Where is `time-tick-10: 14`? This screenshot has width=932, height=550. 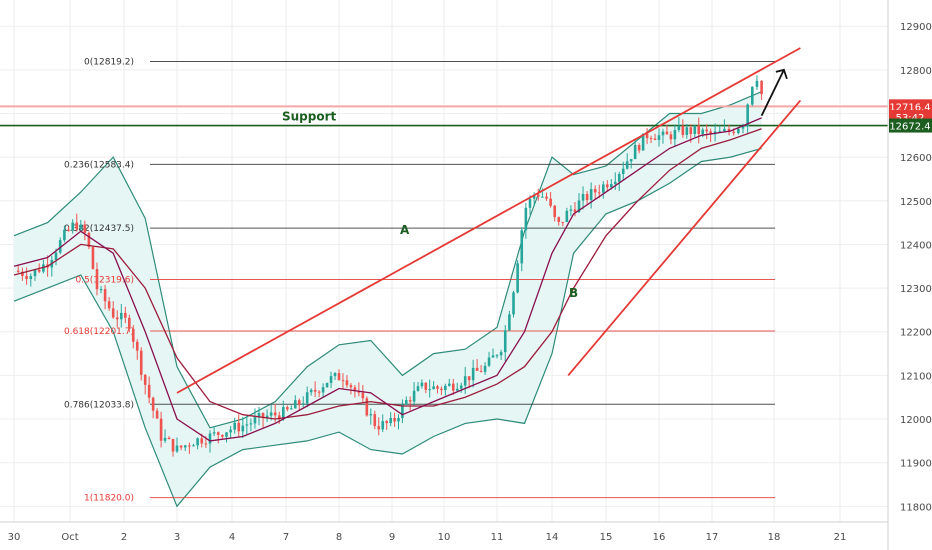
time-tick-10: 14 is located at coordinates (552, 537).